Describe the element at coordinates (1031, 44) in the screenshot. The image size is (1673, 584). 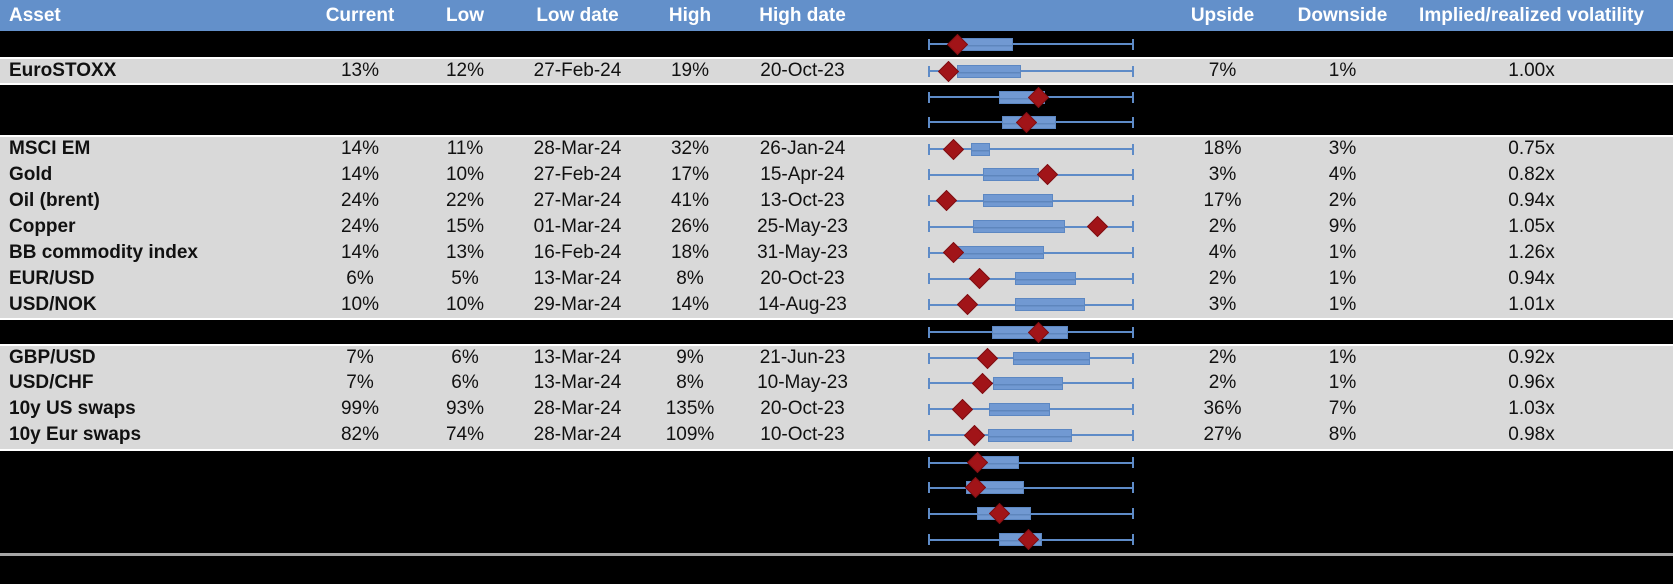
I see `whisker-line` at that location.